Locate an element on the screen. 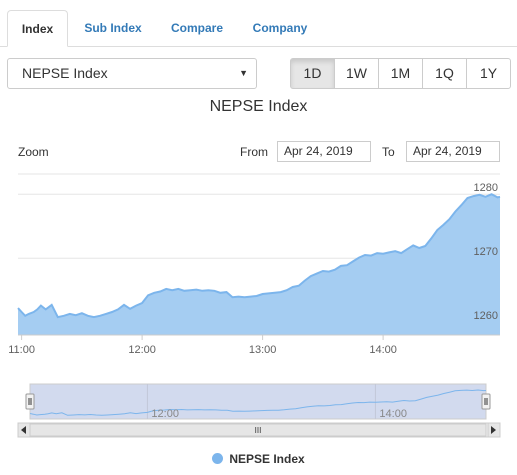  tab-compare: Compare is located at coordinates (196, 28).